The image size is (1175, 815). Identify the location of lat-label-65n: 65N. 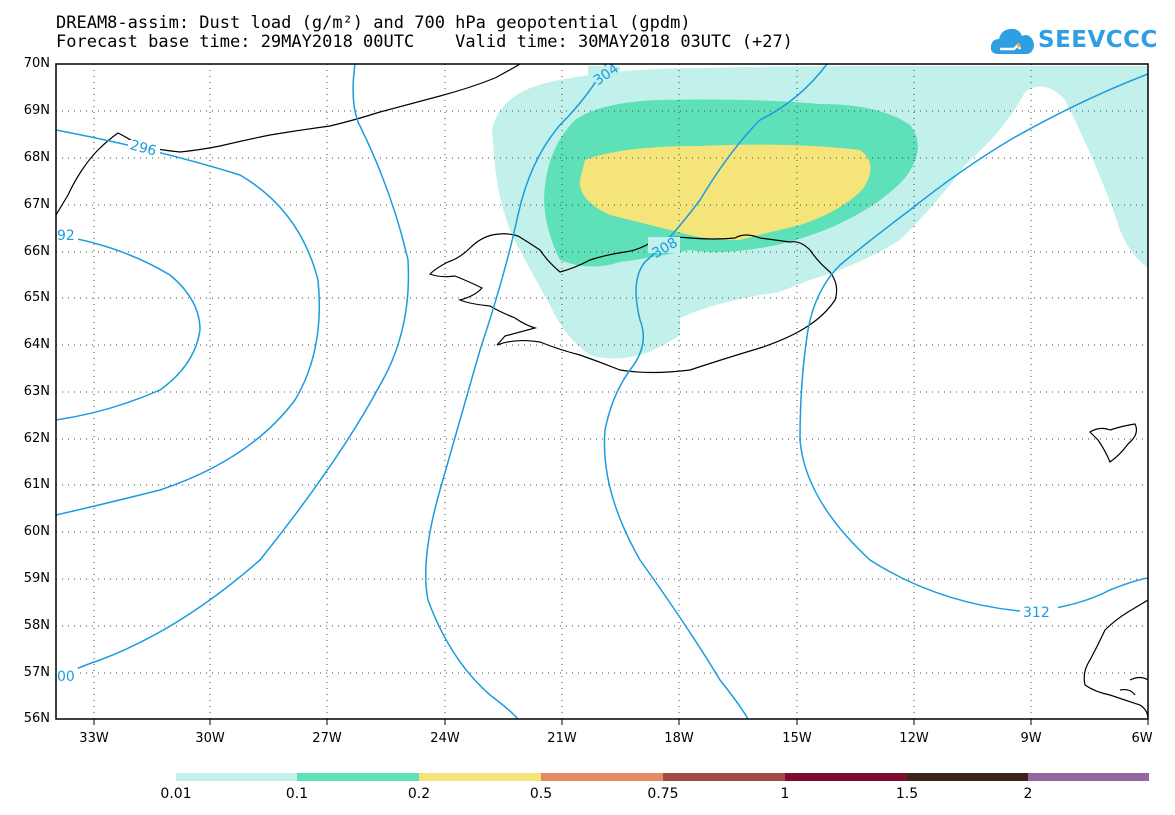
(36, 297).